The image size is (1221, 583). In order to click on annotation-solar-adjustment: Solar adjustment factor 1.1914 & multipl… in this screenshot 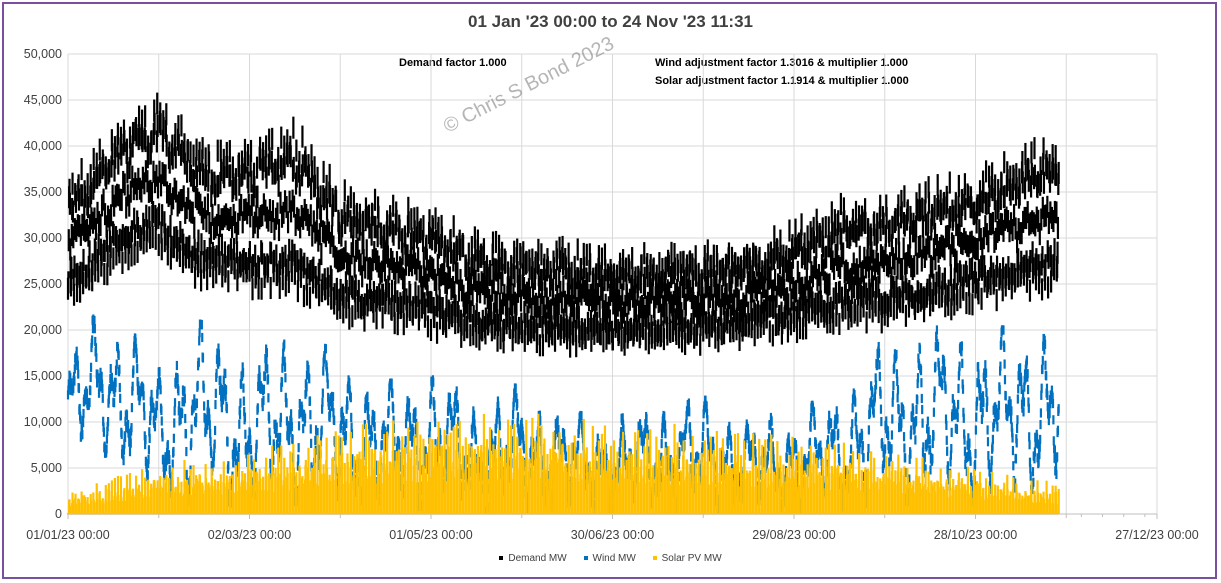, I will do `click(782, 81)`.